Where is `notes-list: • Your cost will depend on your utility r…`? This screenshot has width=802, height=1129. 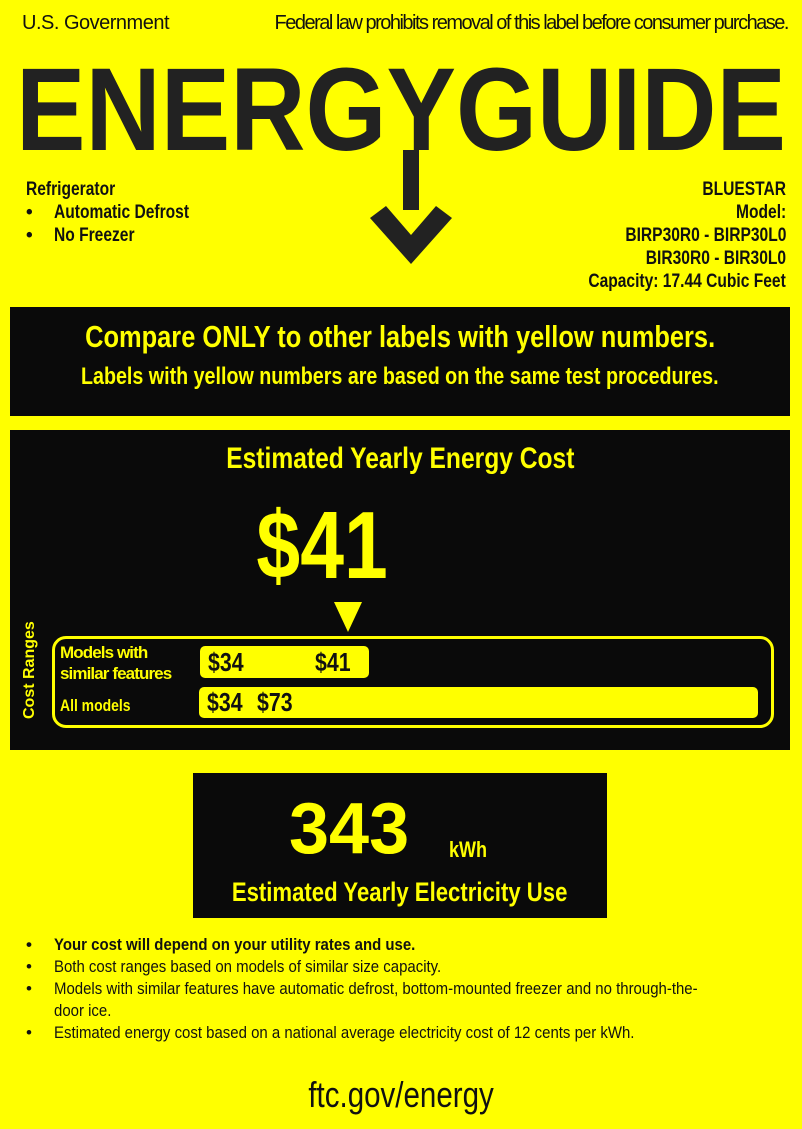
notes-list: • Your cost will depend on your utility r… is located at coordinates (404, 989).